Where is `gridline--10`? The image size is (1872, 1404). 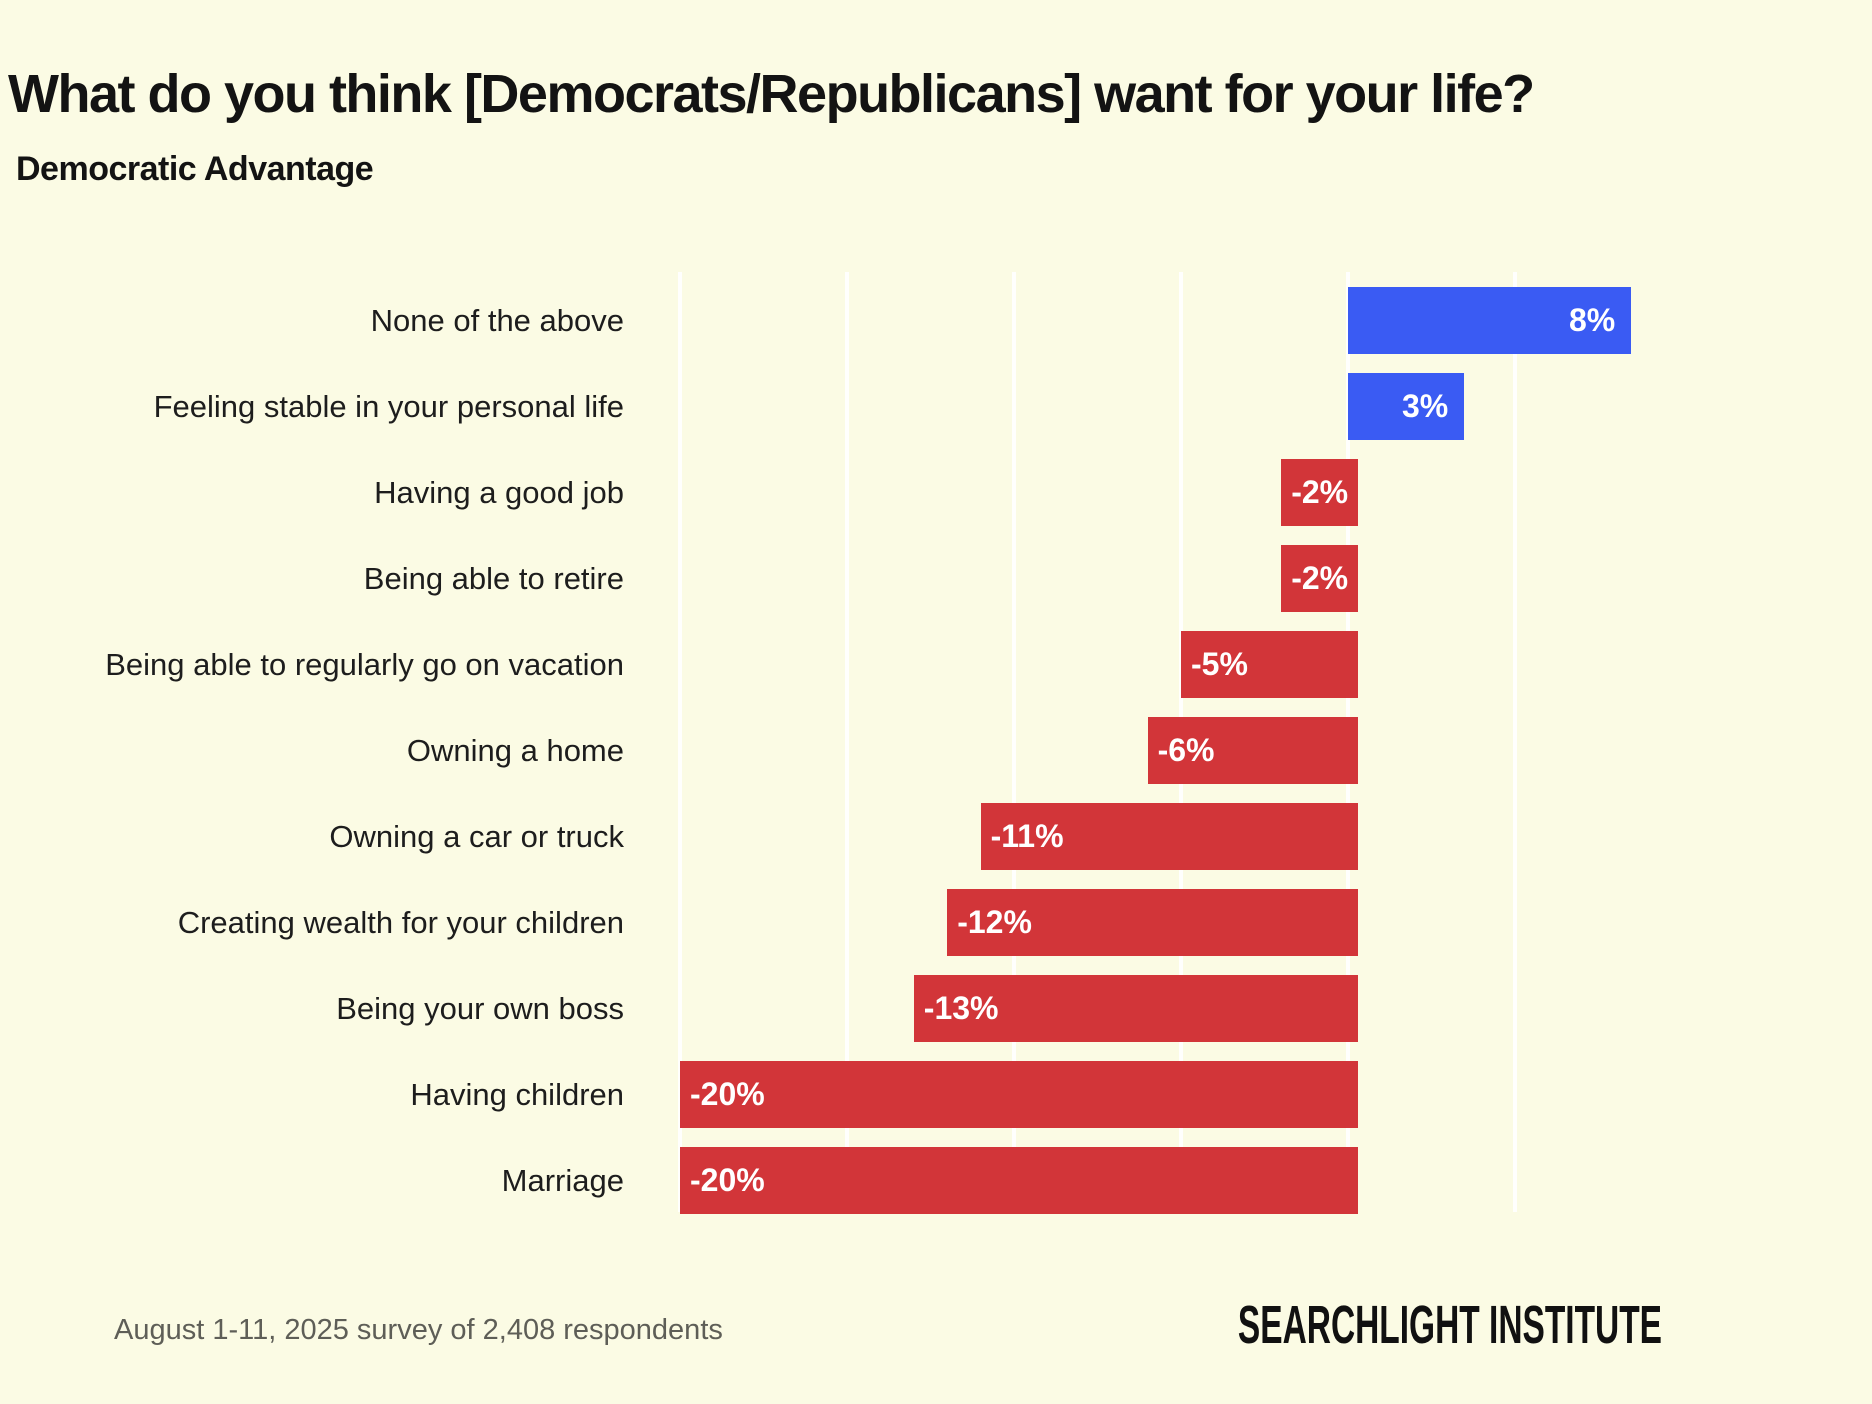 gridline--10 is located at coordinates (1014, 742).